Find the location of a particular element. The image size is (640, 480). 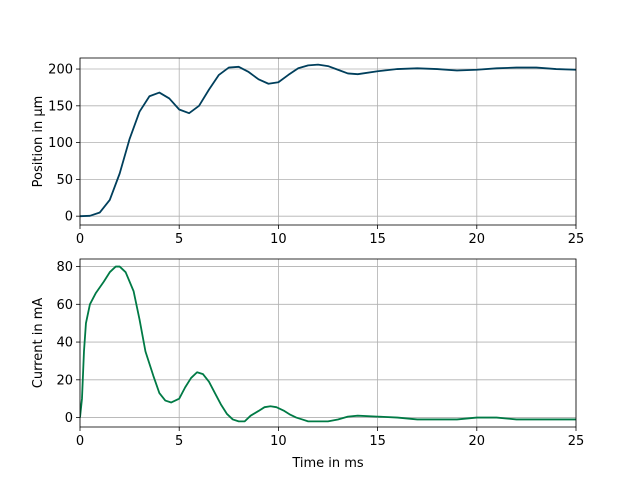

position-x-tick-label: 15 is located at coordinates (377, 239).